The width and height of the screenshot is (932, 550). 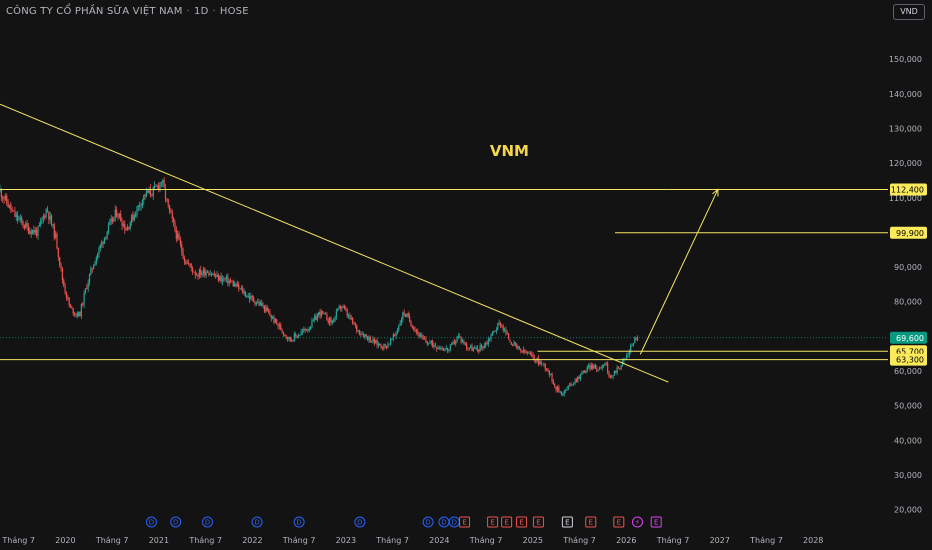 I want to click on ticker-annotation: VNM, so click(x=509, y=151).